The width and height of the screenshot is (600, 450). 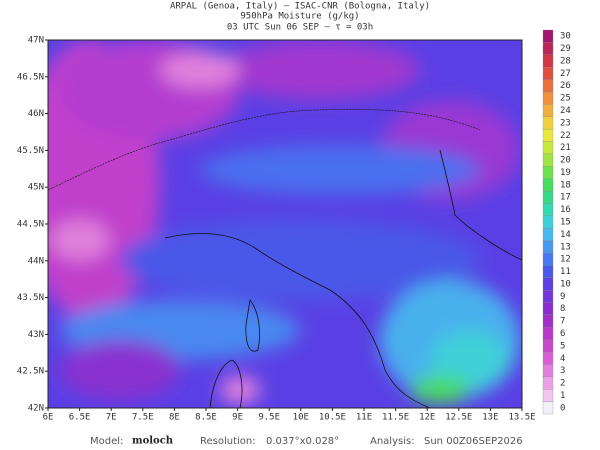 What do you see at coordinates (36, 114) in the screenshot?
I see `lat-label: 46N` at bounding box center [36, 114].